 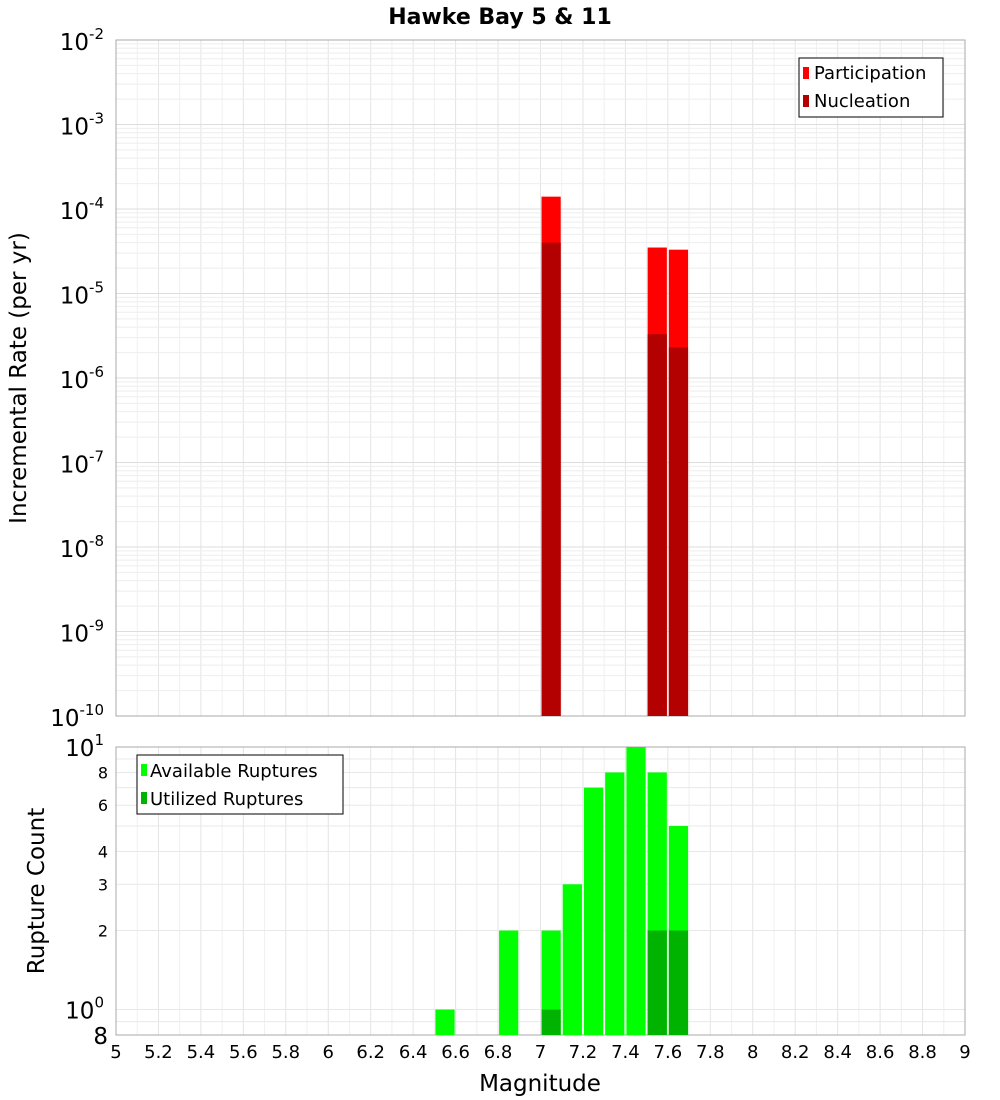 I want to click on x-tick-label: 7, so click(x=540, y=1052).